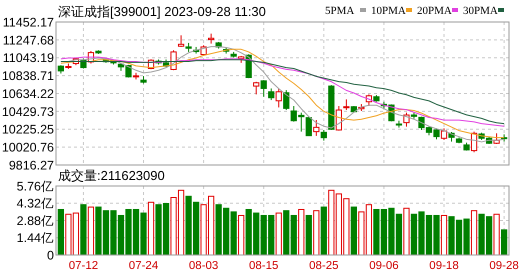 The width and height of the screenshot is (530, 276). I want to click on y-tick-label: 11043.19, so click(28, 58).